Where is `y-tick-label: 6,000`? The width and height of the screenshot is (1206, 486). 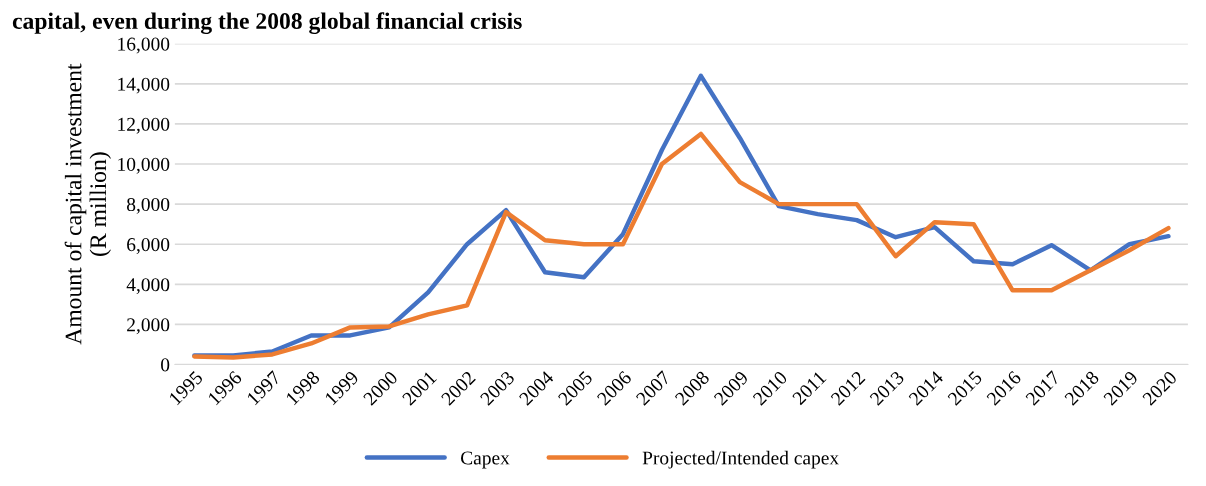 y-tick-label: 6,000 is located at coordinates (148, 246).